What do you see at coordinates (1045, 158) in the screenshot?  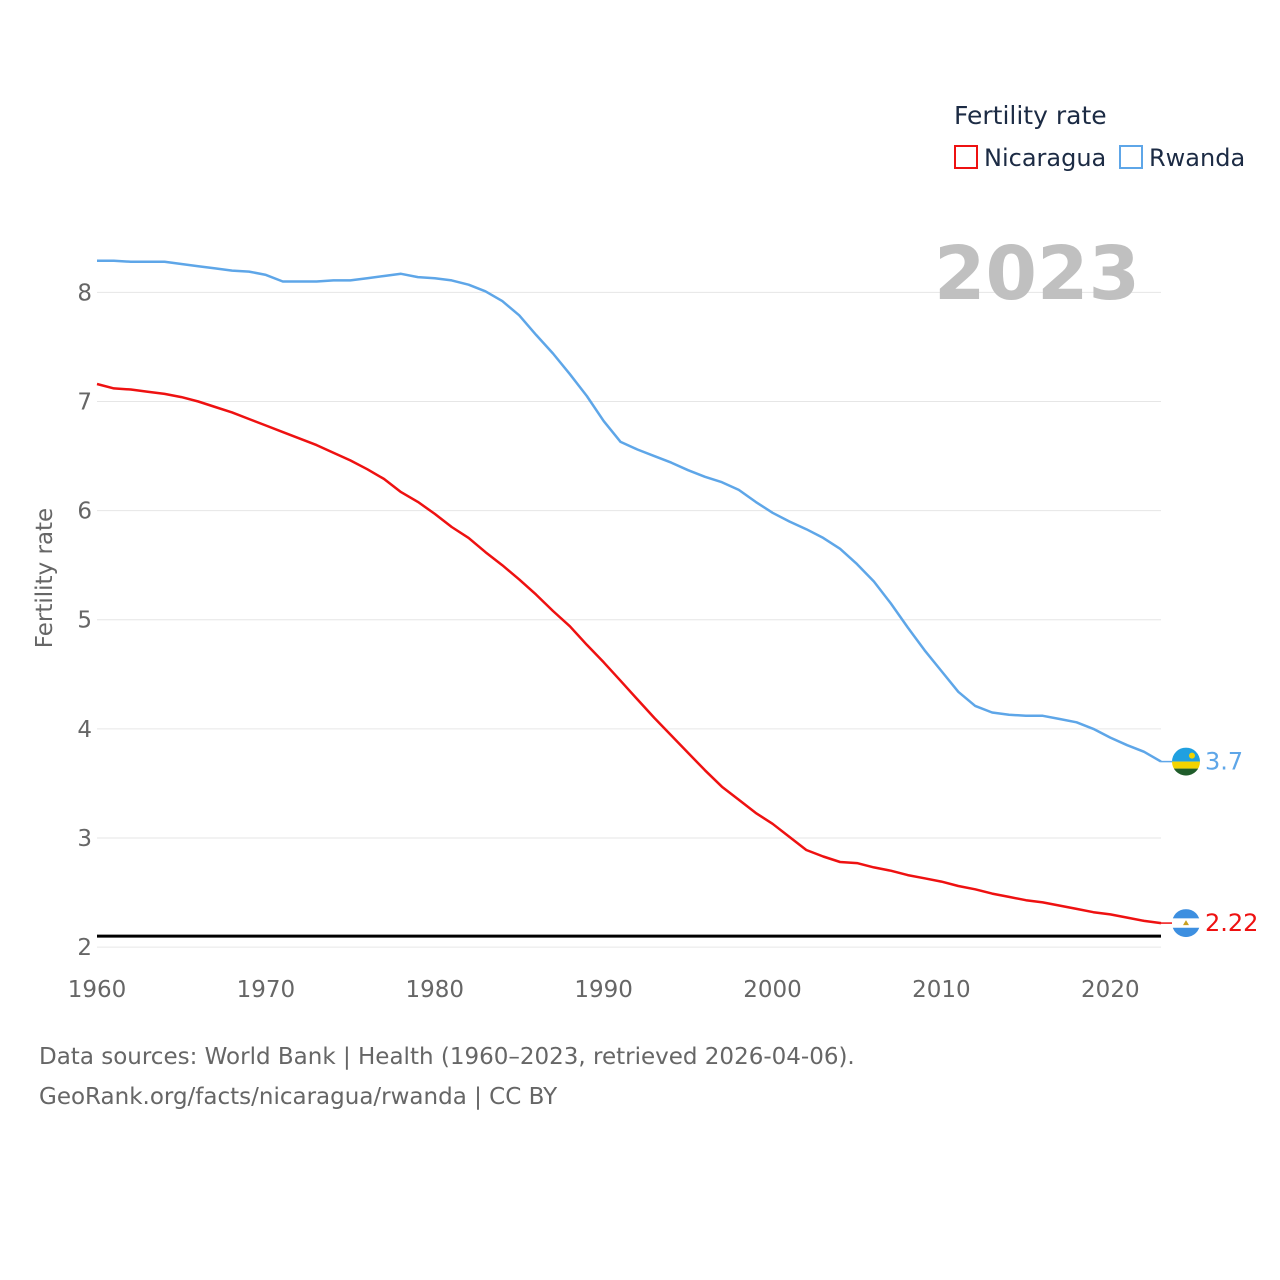 I see `legend-label-nicaragua: Nicaragua` at bounding box center [1045, 158].